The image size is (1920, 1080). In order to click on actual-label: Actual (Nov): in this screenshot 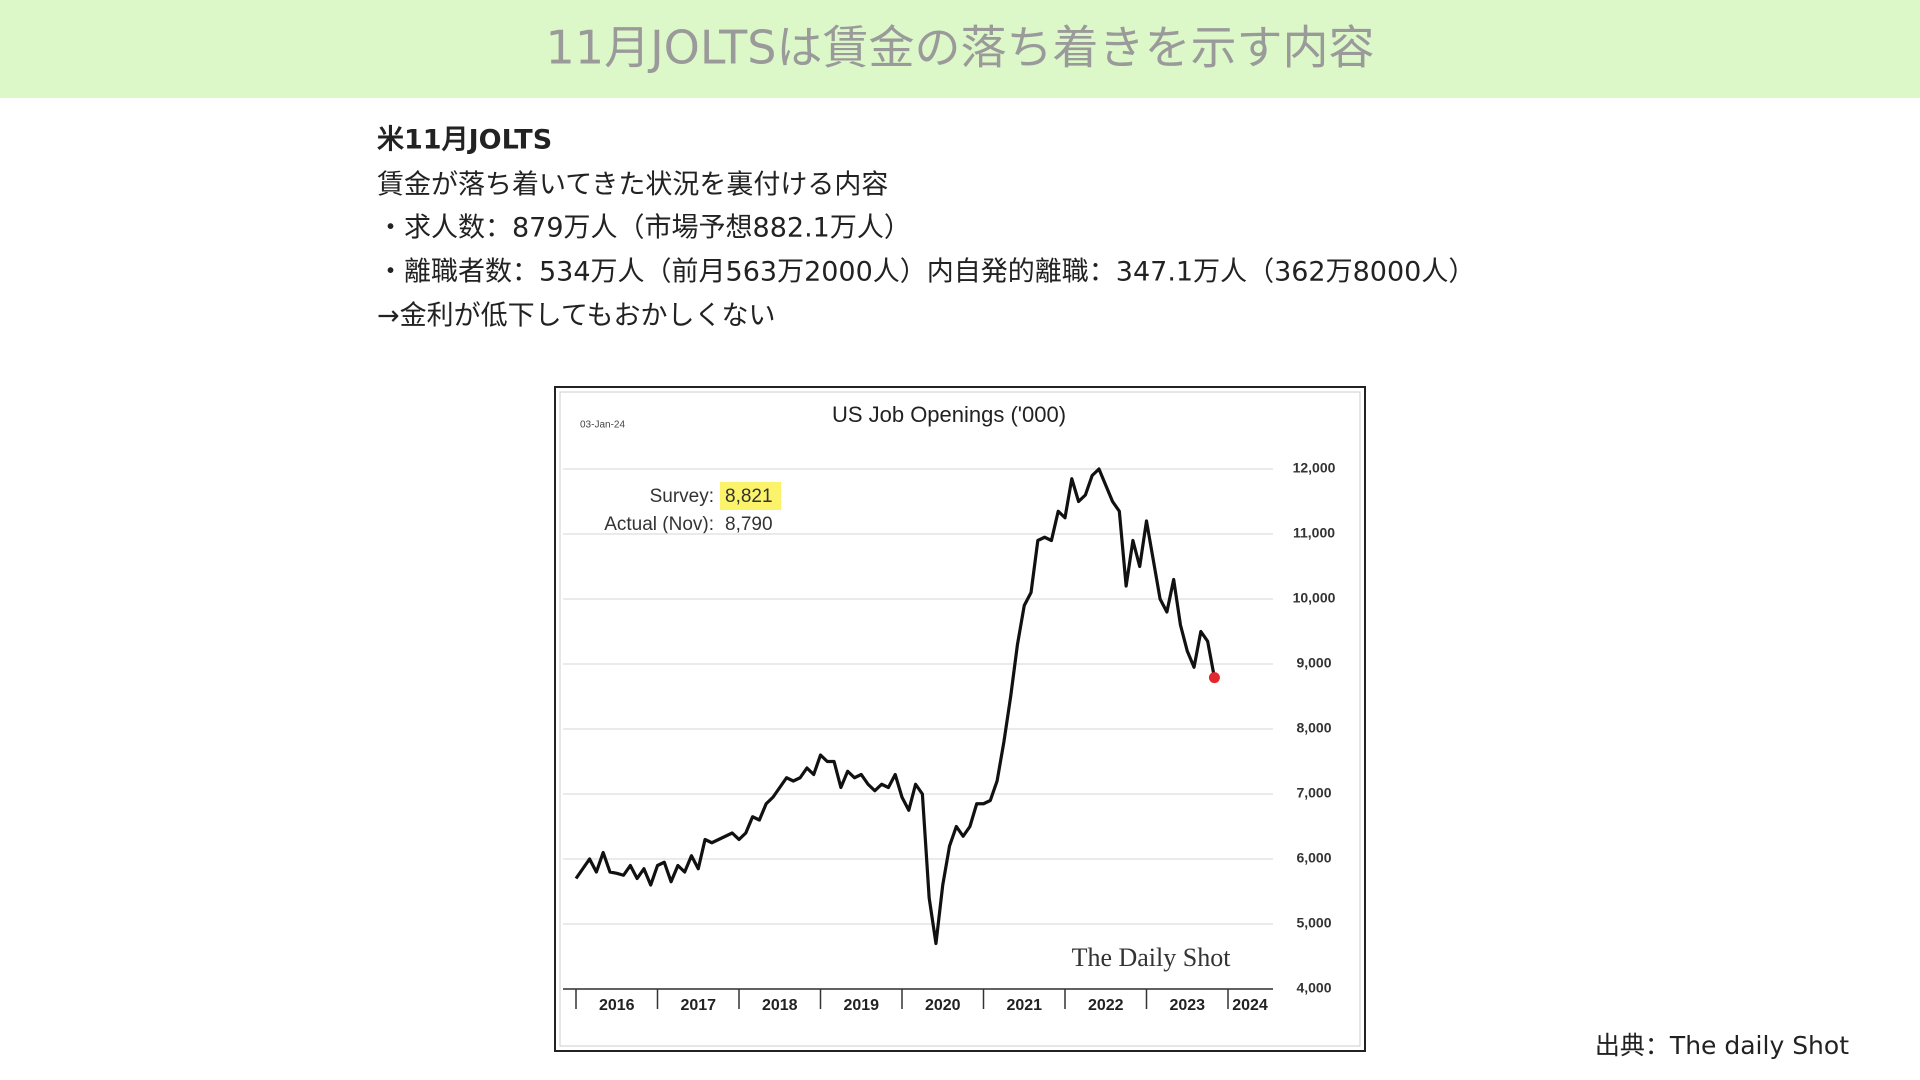, I will do `click(659, 524)`.